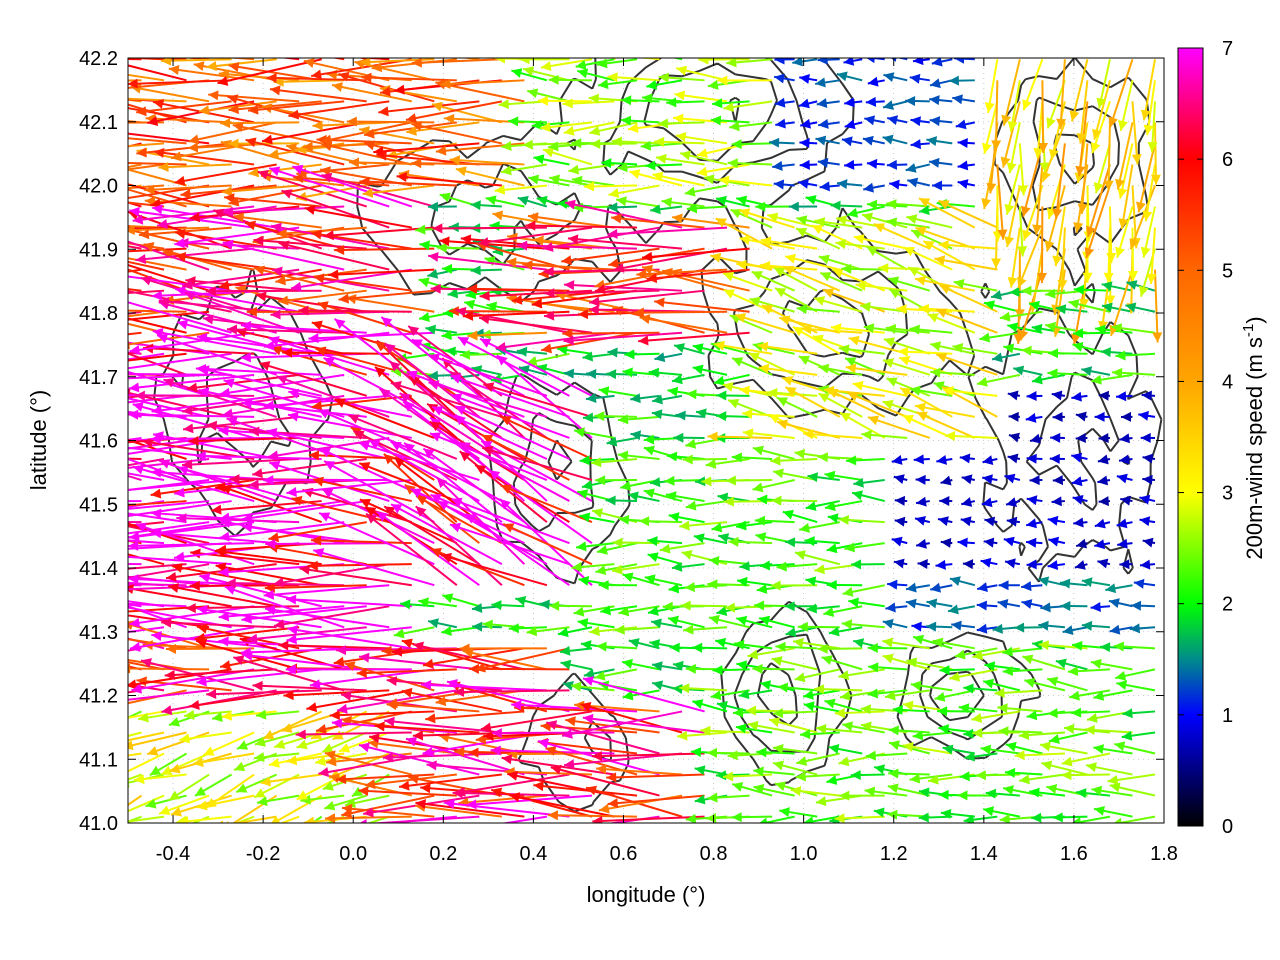  Describe the element at coordinates (98, 569) in the screenshot. I see `y-tick-label: 41.4` at that location.